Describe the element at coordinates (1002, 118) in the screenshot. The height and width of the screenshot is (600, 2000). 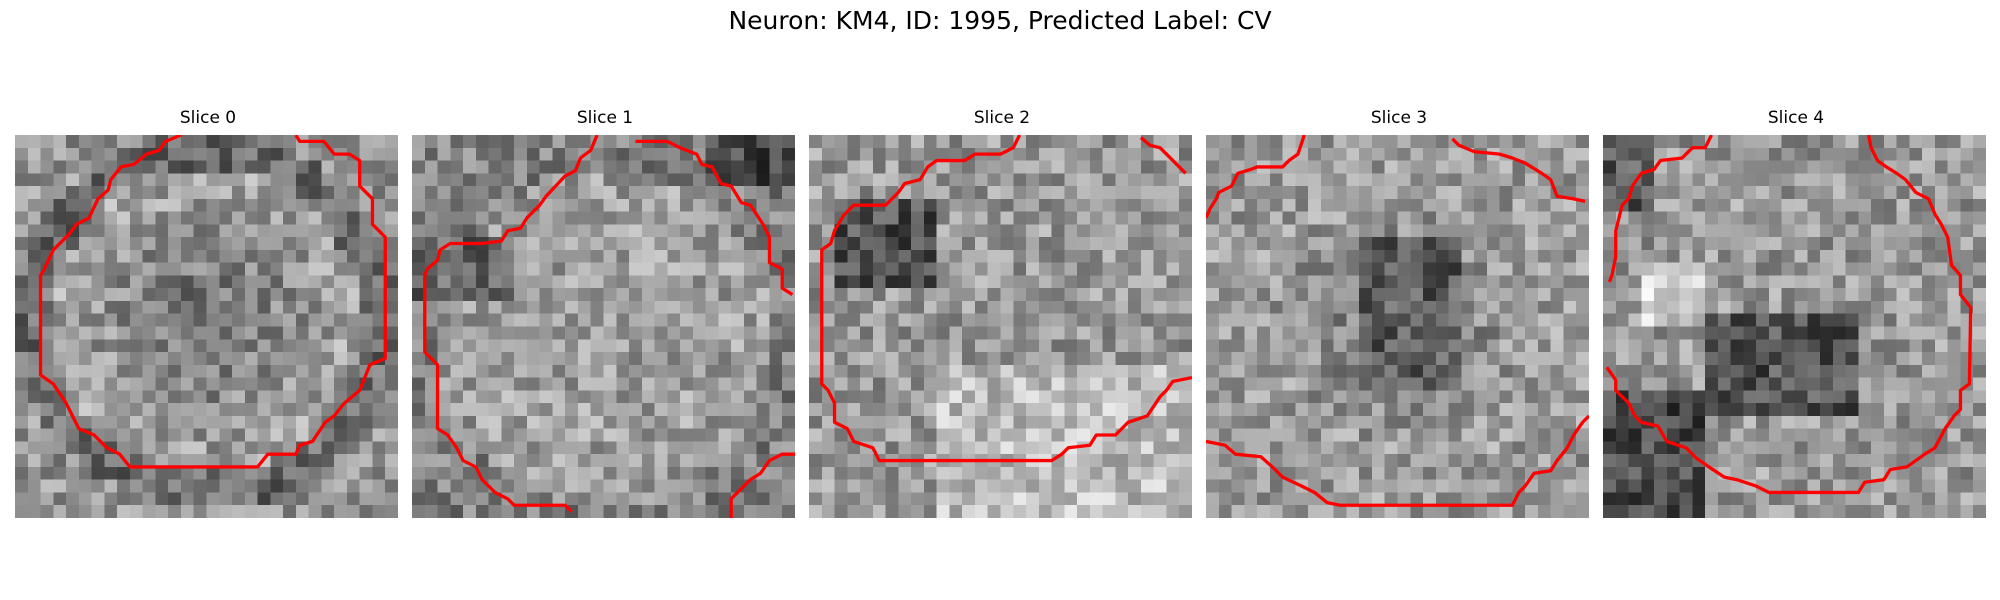
I see `slice-title: Slice 2` at that location.